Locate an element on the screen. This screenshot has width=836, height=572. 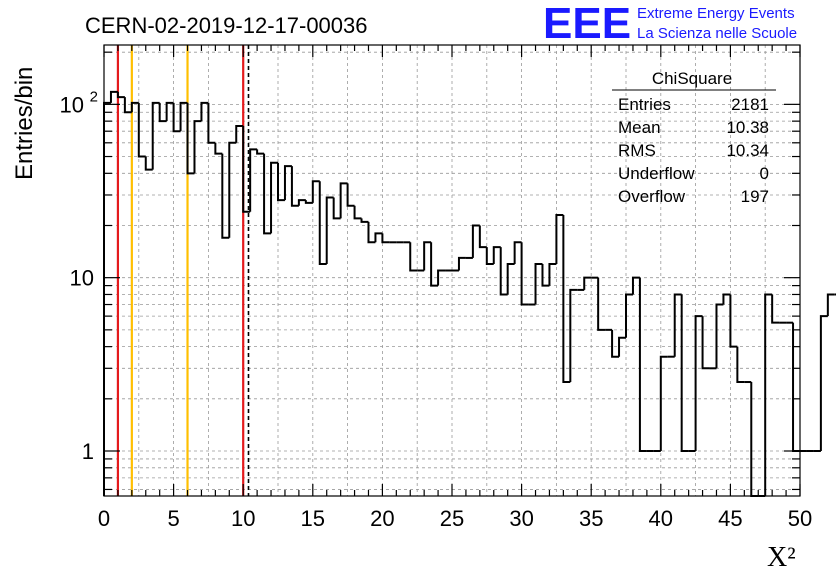
eee-logo-text: EEE is located at coordinates (587, 24).